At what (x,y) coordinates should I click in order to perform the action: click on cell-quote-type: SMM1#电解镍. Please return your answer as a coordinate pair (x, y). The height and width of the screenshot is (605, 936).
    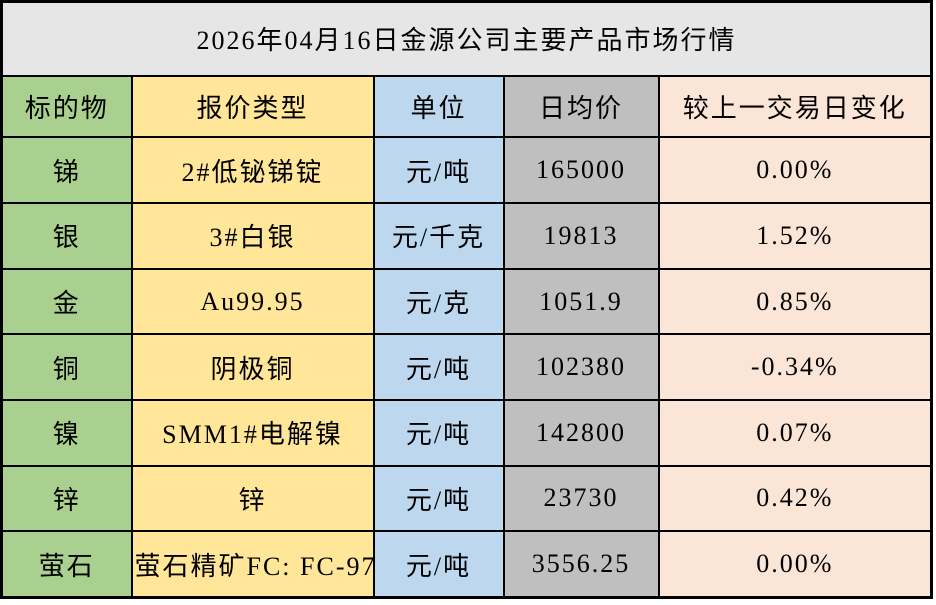
    Looking at the image, I should click on (252, 432).